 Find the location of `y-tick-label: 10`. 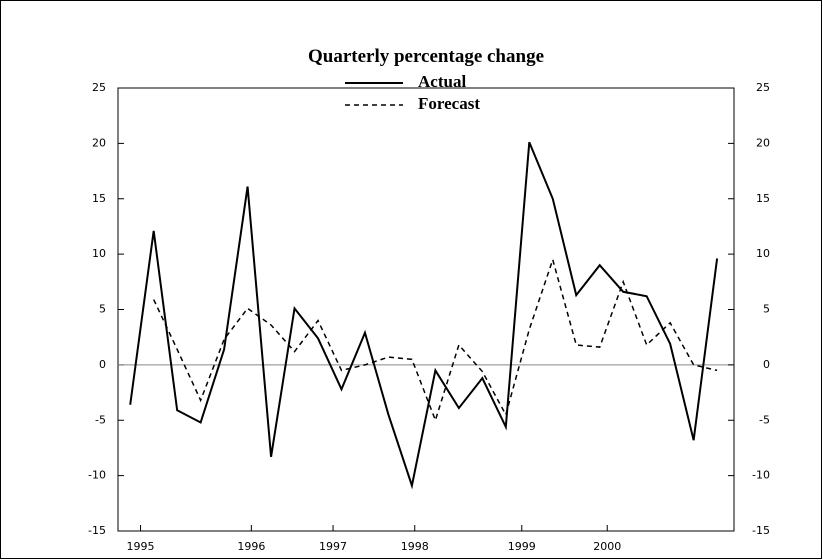

y-tick-label: 10 is located at coordinates (99, 253).